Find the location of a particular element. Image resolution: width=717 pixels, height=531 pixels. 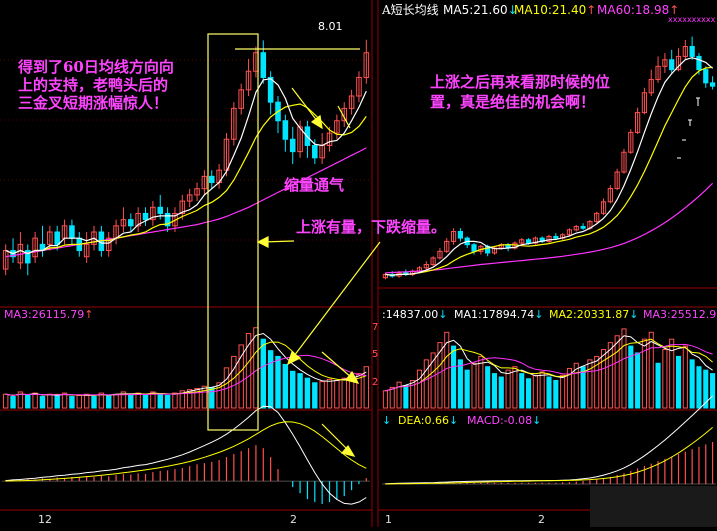

note-shrink-volume: 缩量通气 is located at coordinates (314, 185).